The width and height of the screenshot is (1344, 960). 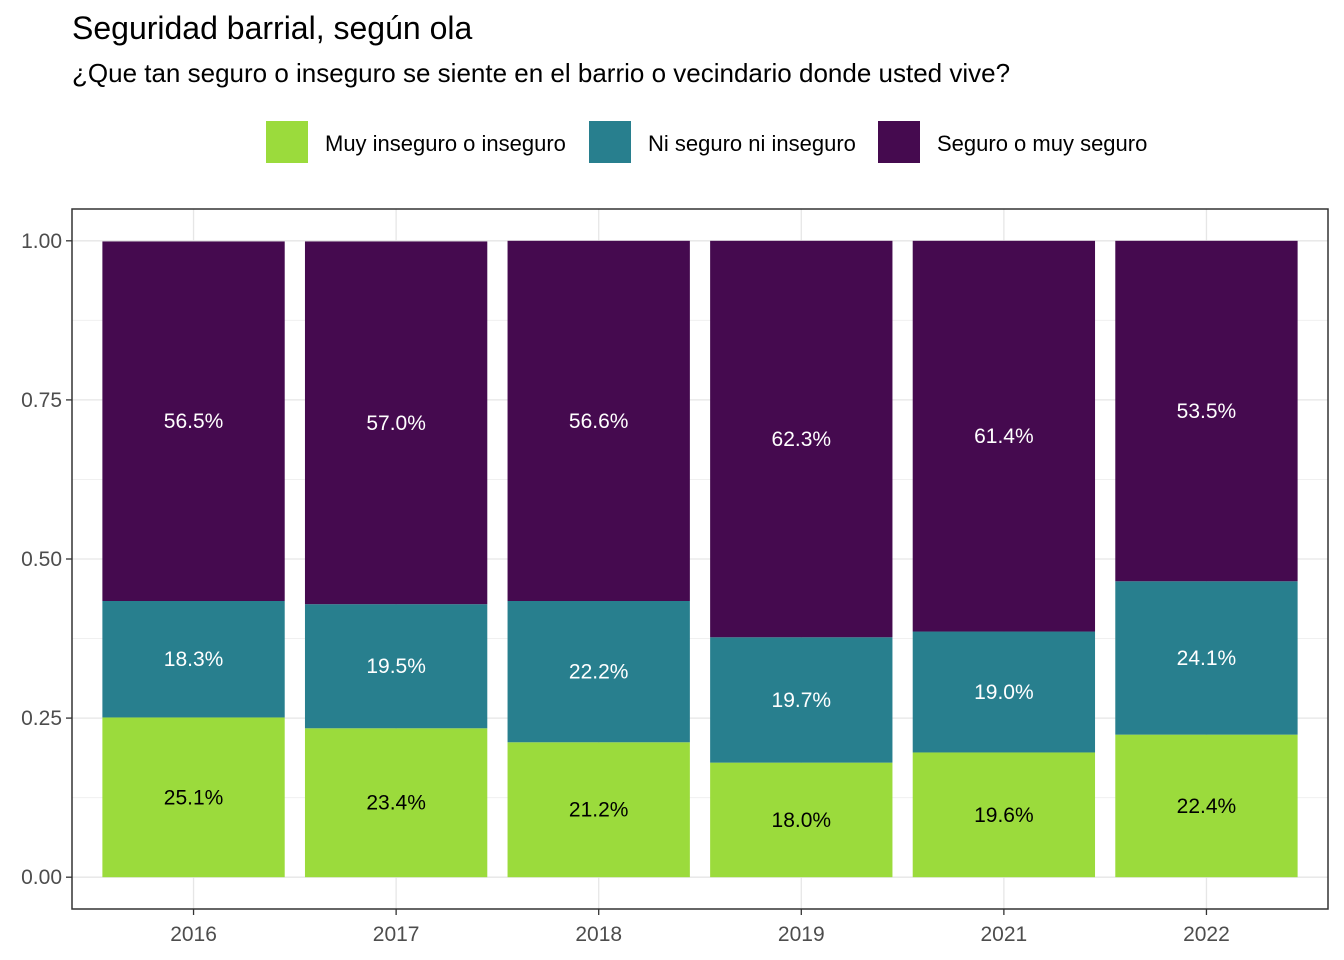 I want to click on data-label: 56.6%, so click(x=599, y=421).